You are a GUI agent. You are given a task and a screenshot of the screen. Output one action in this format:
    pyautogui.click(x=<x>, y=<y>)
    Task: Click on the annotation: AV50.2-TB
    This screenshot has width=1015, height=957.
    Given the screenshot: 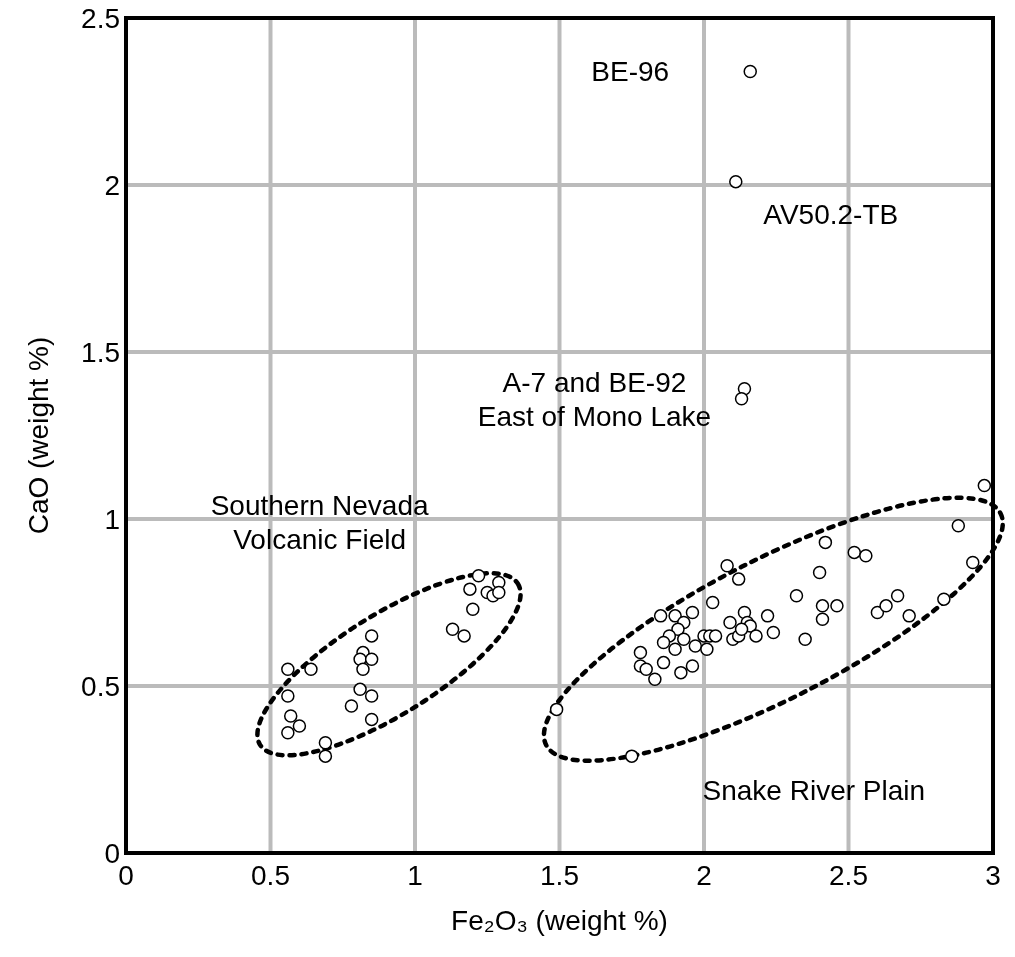 What is the action you would take?
    pyautogui.click(x=831, y=214)
    